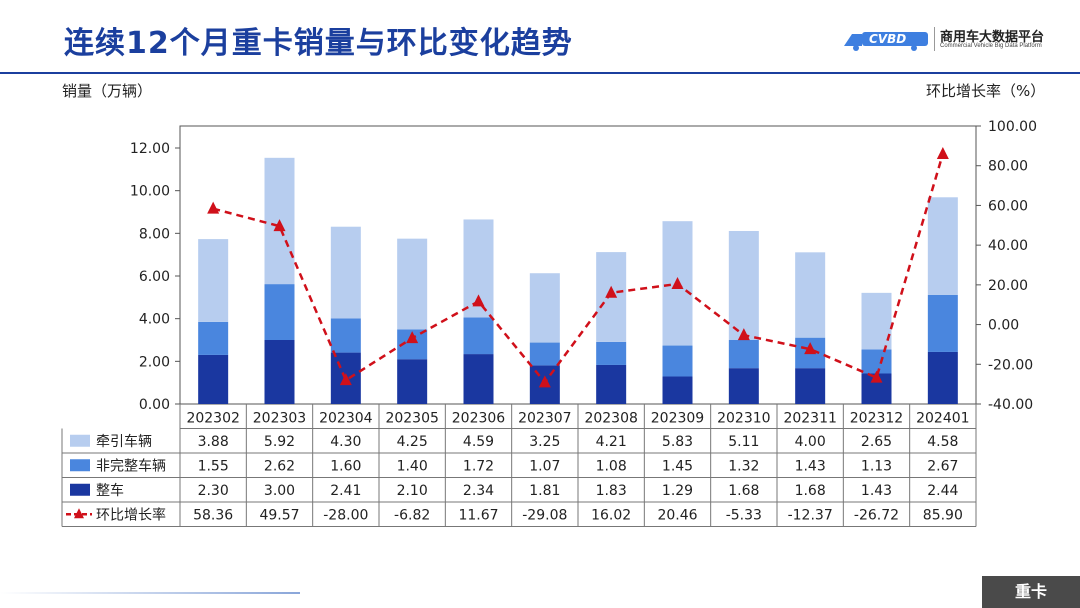 This screenshot has height=608, width=1080. Describe the element at coordinates (1008, 167) in the screenshot. I see `right-tick-label: 80.00` at that location.